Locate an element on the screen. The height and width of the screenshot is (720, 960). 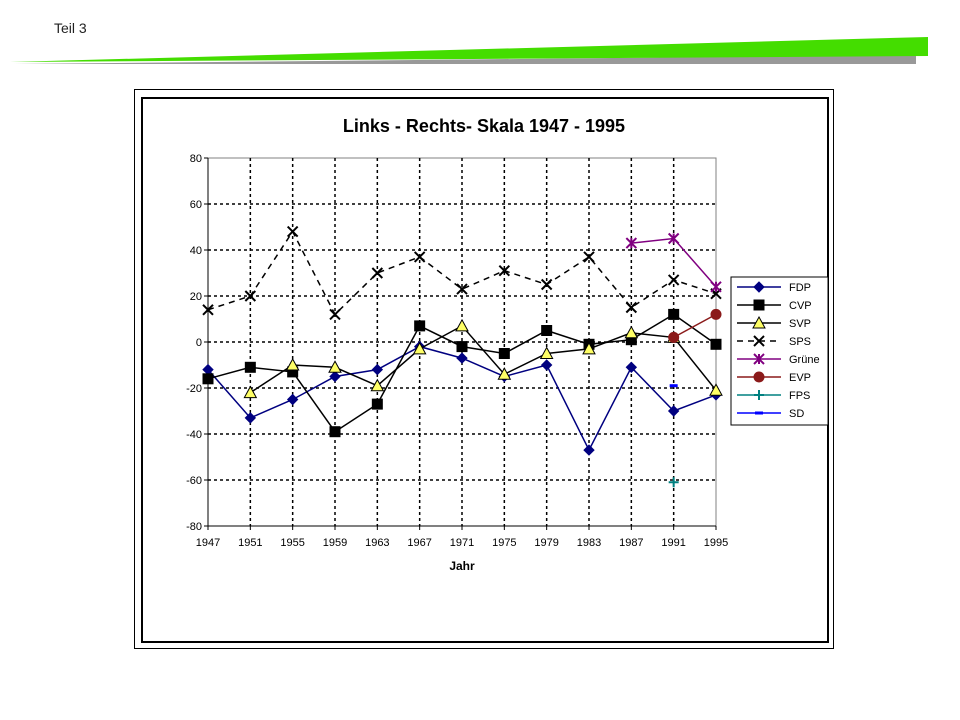
x-tick-label: 1947 is located at coordinates (208, 543).